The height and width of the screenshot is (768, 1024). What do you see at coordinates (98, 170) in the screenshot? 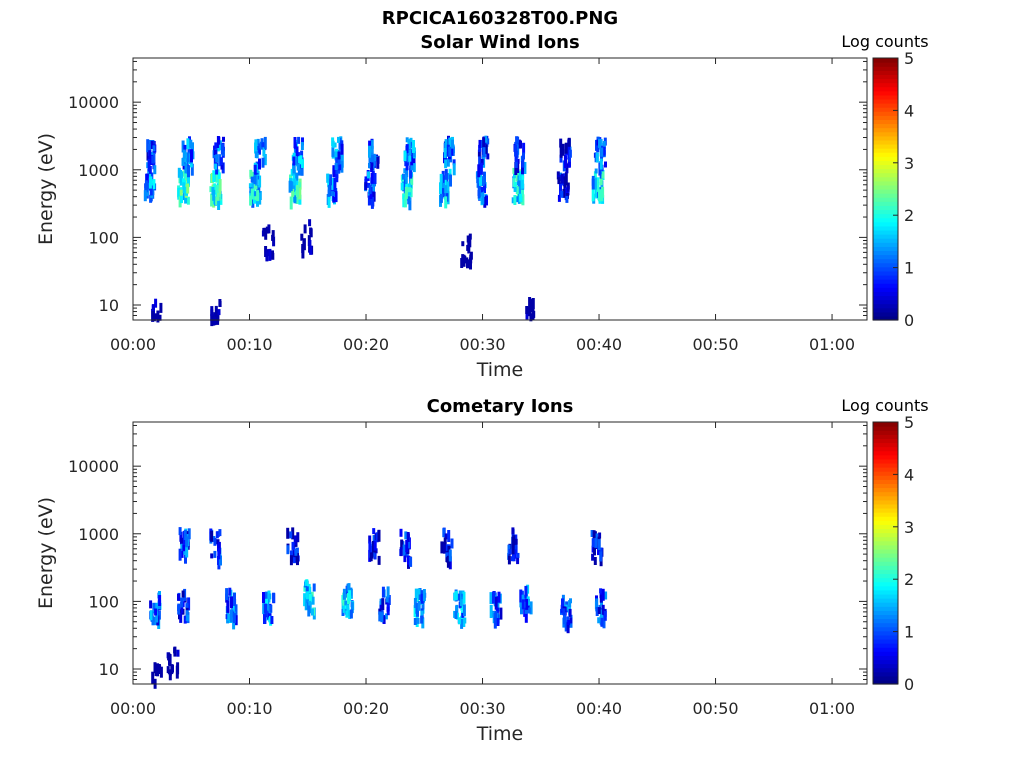
I see `y-tick-label: 1000` at bounding box center [98, 170].